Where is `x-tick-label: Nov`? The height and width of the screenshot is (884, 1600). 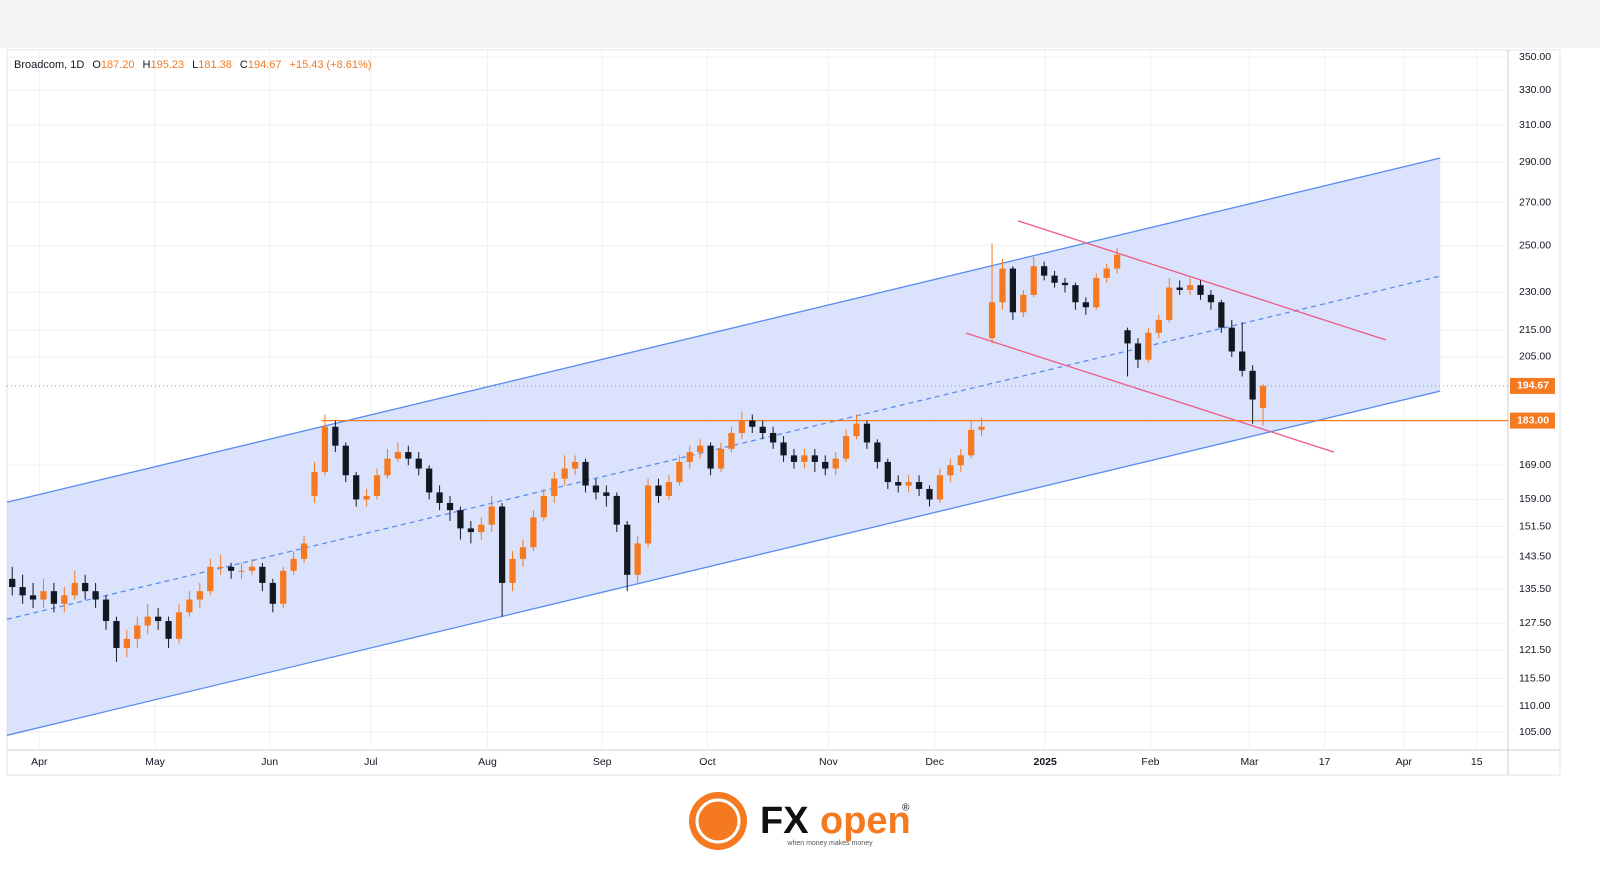 x-tick-label: Nov is located at coordinates (828, 762).